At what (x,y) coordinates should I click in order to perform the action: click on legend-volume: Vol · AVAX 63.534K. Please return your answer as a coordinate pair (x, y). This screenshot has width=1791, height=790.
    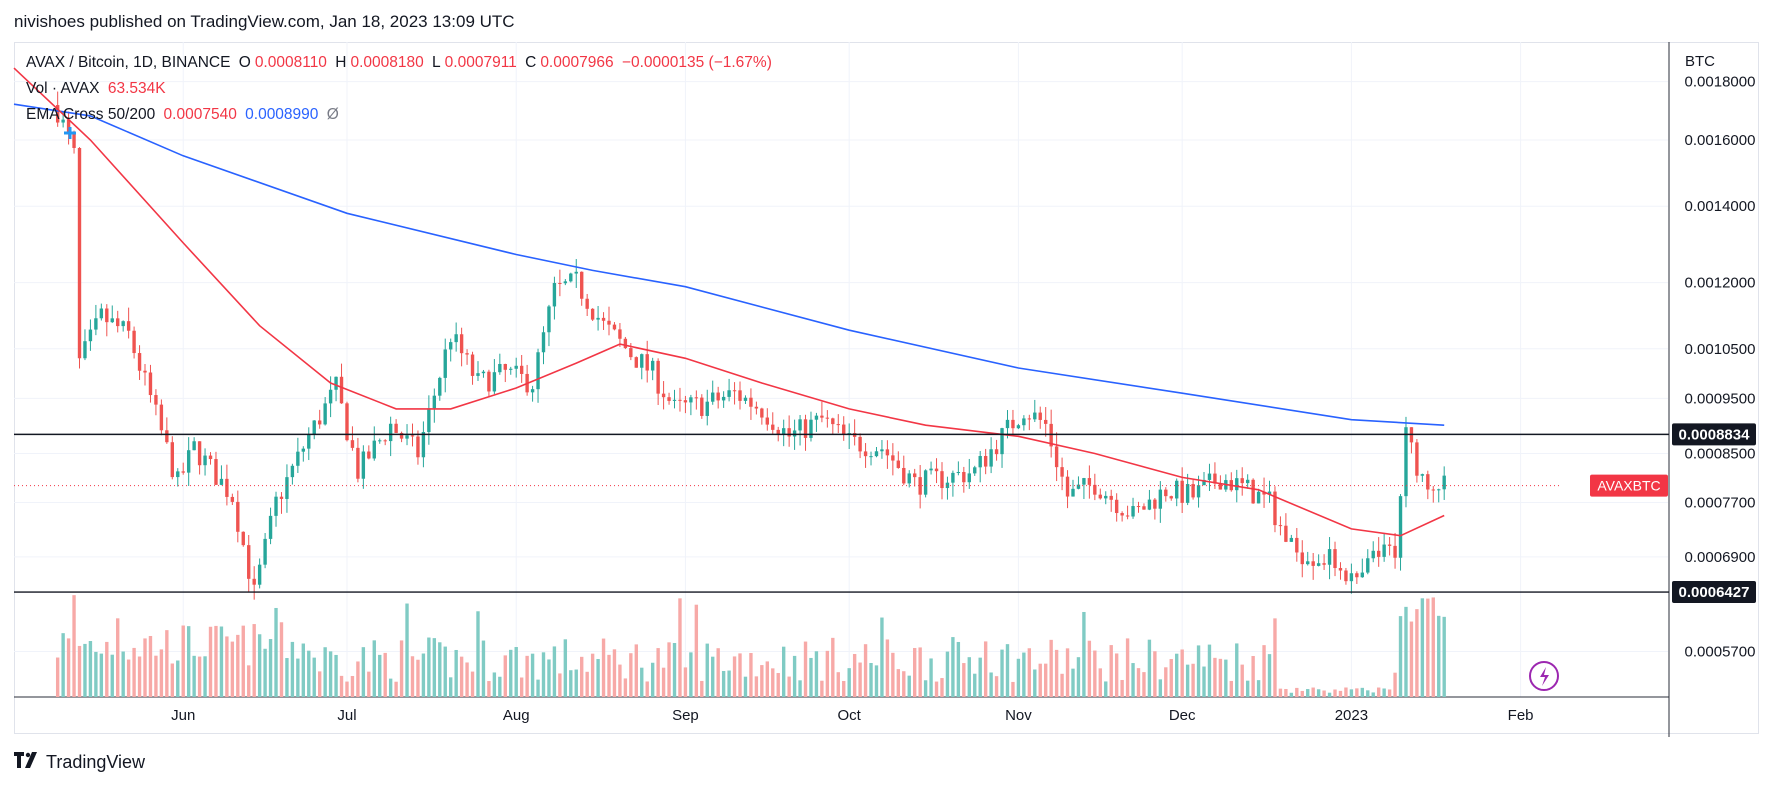
    Looking at the image, I should click on (98, 89).